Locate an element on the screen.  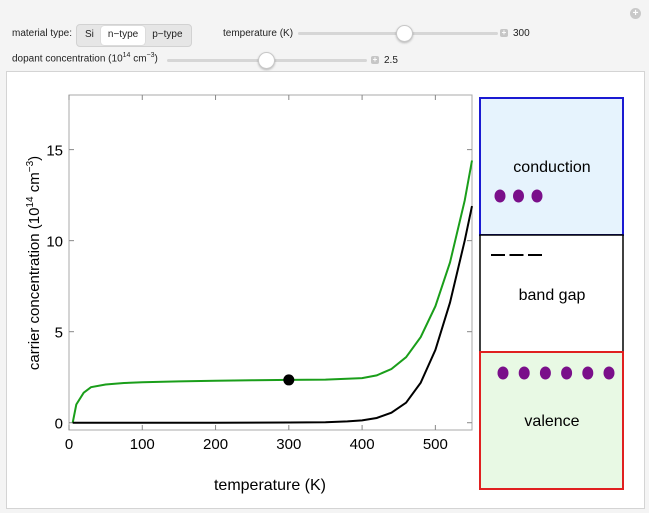
y-tick-label: 5 is located at coordinates (59, 333).